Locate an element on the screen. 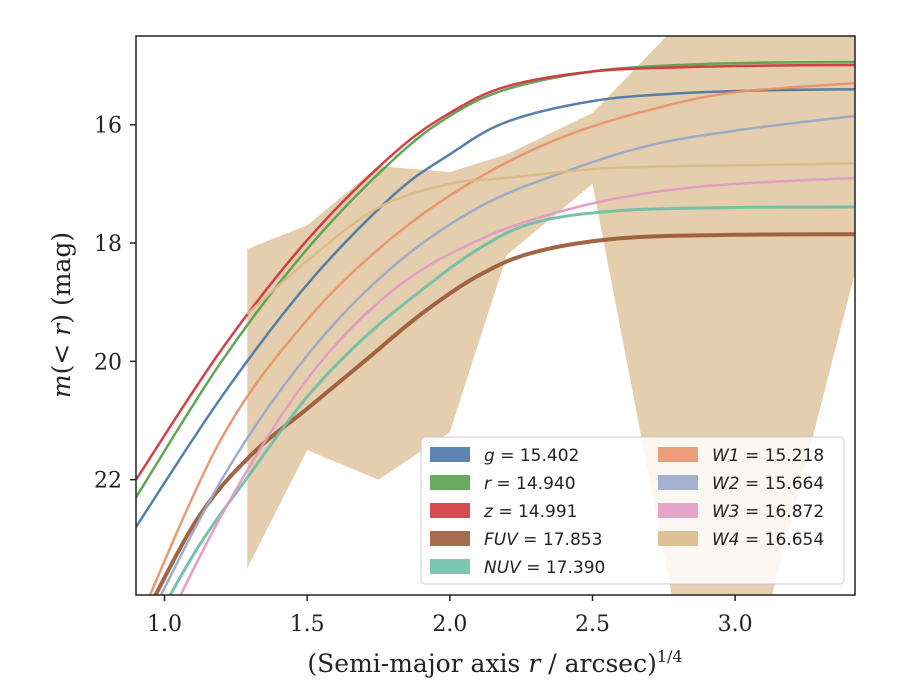 The image size is (900, 700). y-ticks: 16 18 20 22 is located at coordinates (115, 304).